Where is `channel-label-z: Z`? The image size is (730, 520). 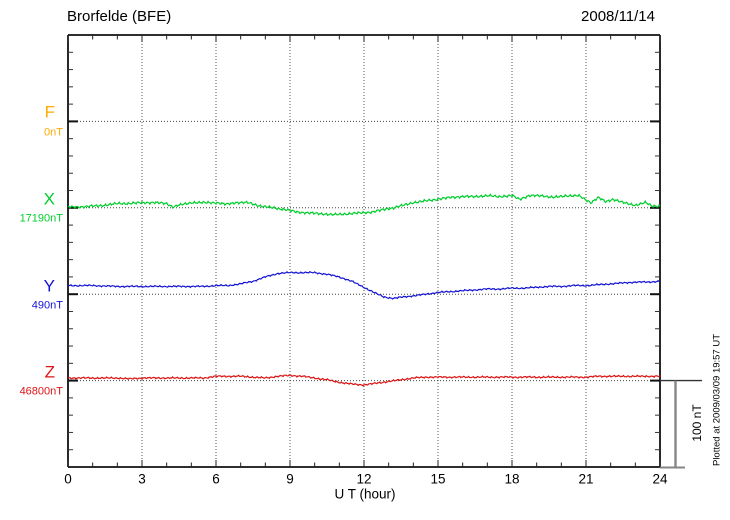 channel-label-z: Z is located at coordinates (49, 372).